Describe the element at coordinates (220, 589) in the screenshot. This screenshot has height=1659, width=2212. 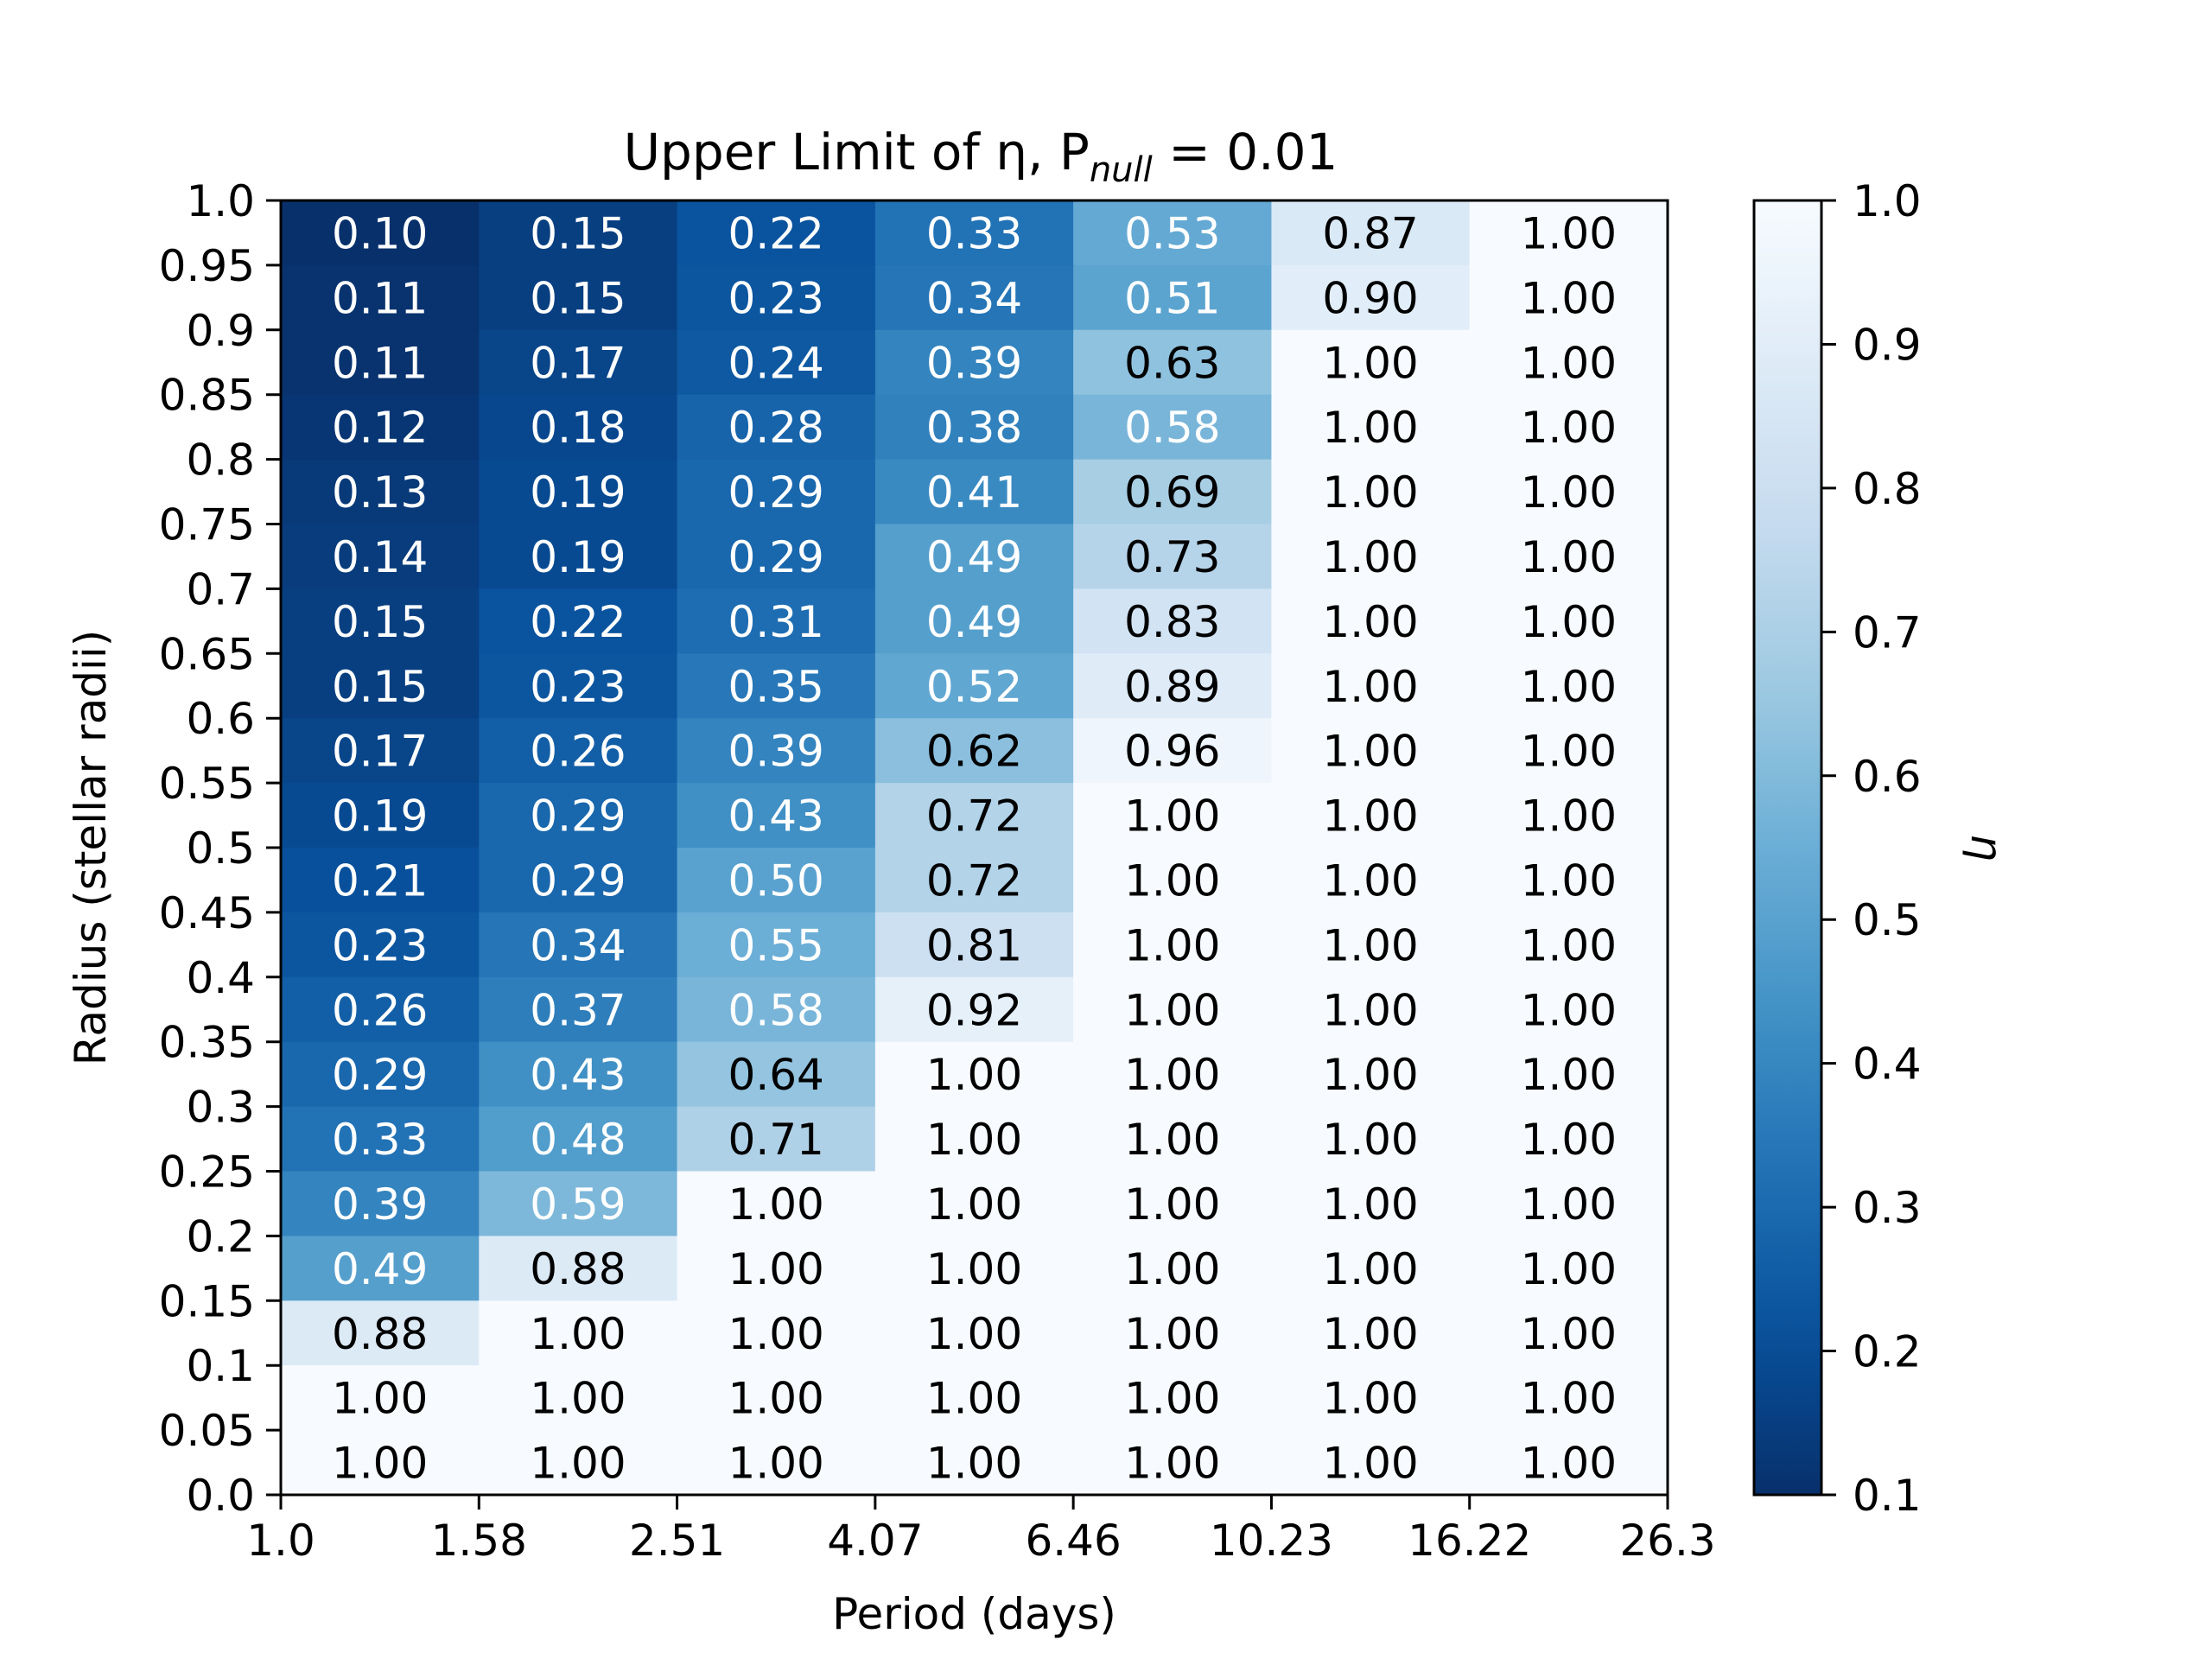
I see `y-tick-label: 0.7` at that location.